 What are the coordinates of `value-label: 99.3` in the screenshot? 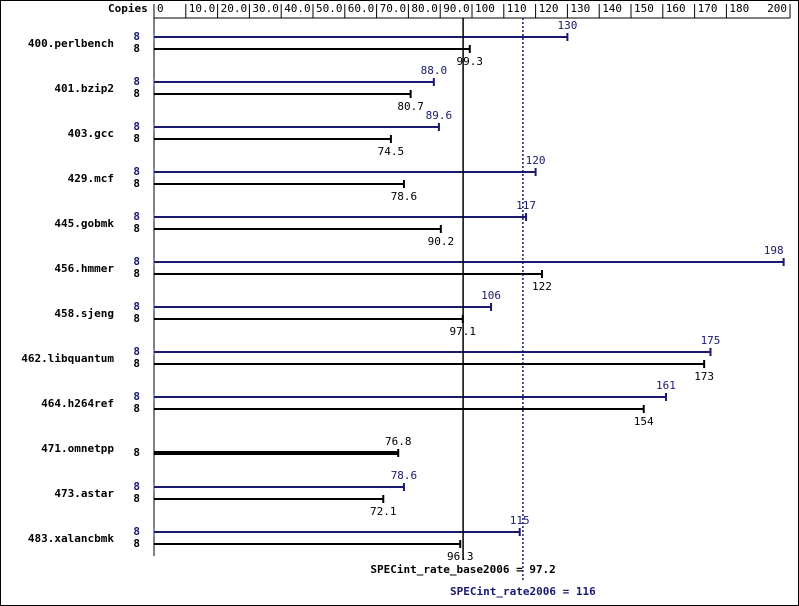 It's located at (470, 61).